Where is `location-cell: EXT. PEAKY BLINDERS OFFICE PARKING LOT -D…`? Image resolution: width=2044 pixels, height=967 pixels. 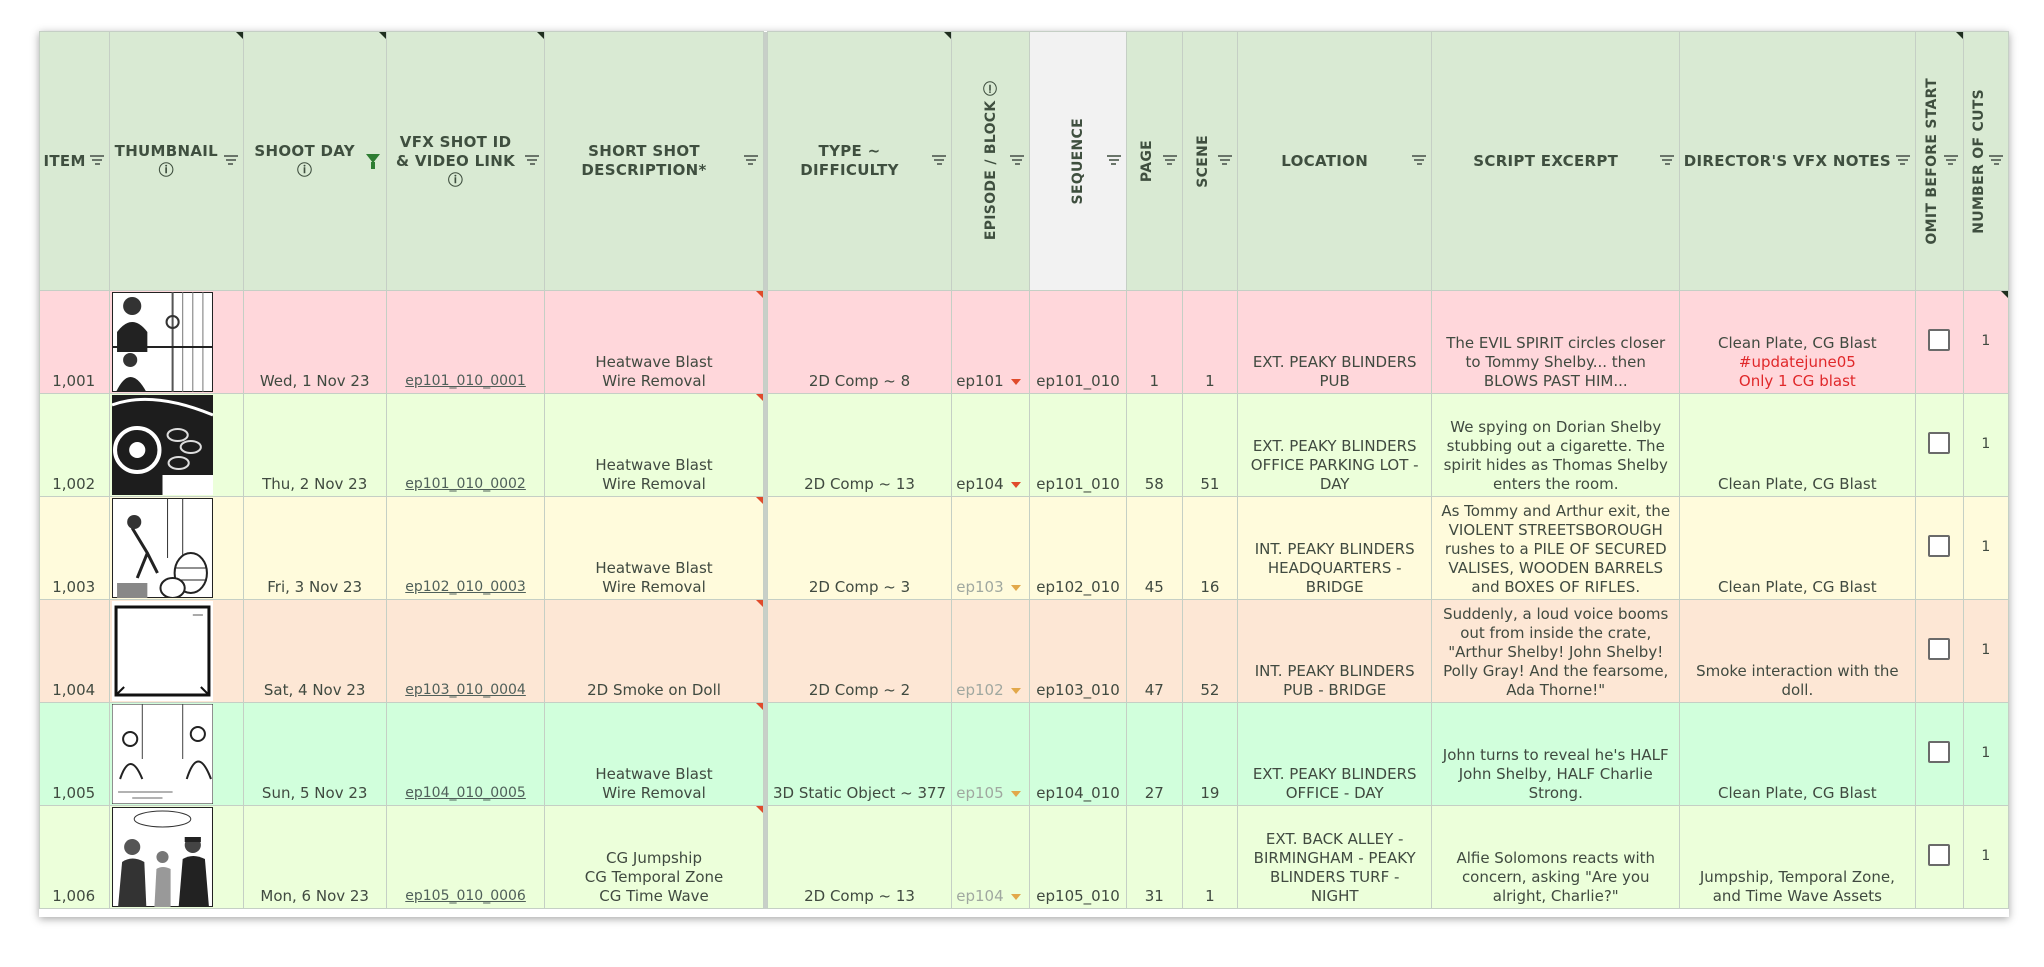
location-cell: EXT. PEAKY BLINDERS OFFICE PARKING LOT -D… is located at coordinates (1334, 445).